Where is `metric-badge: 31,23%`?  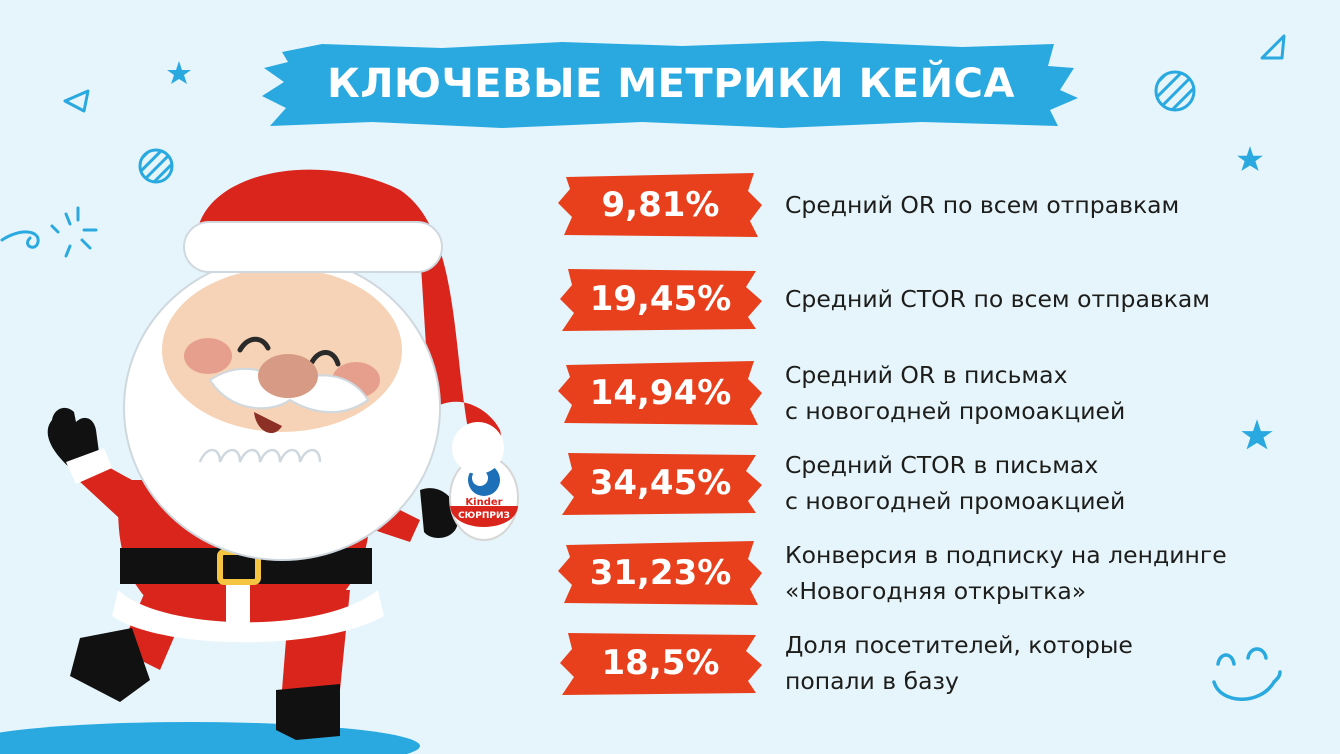
metric-badge: 31,23% is located at coordinates (660, 573).